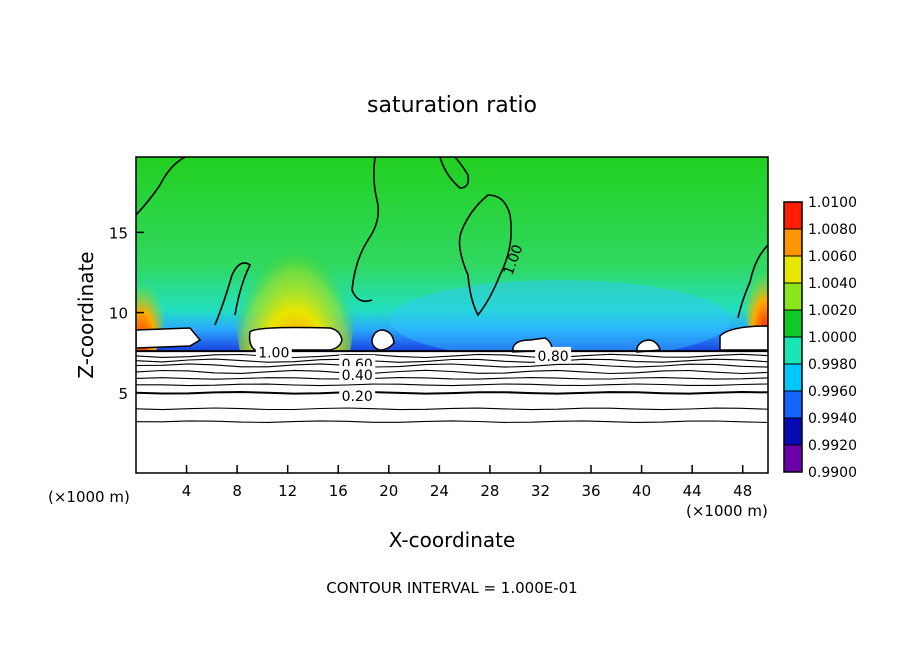  I want to click on contour-stack, so click(452, 387).